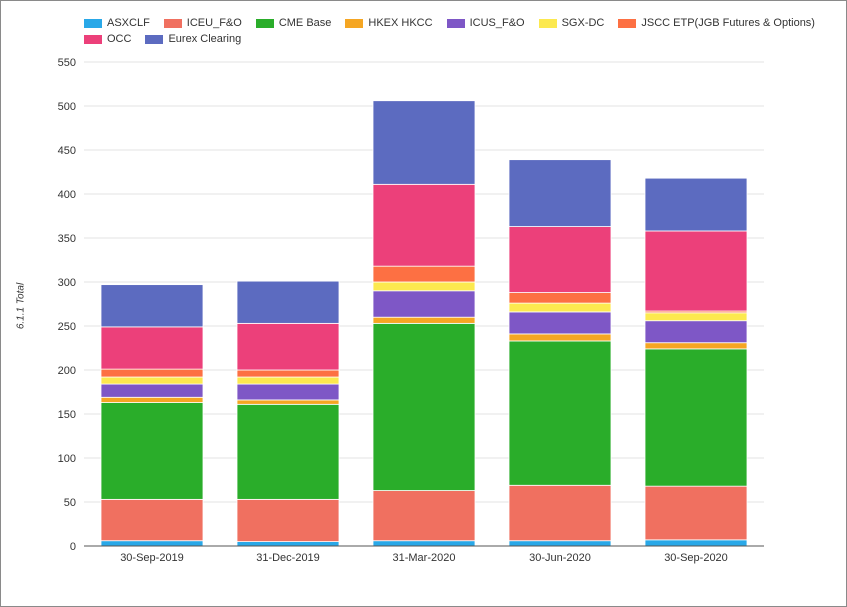 The width and height of the screenshot is (847, 607). I want to click on legend-label: ASXCLF, so click(128, 23).